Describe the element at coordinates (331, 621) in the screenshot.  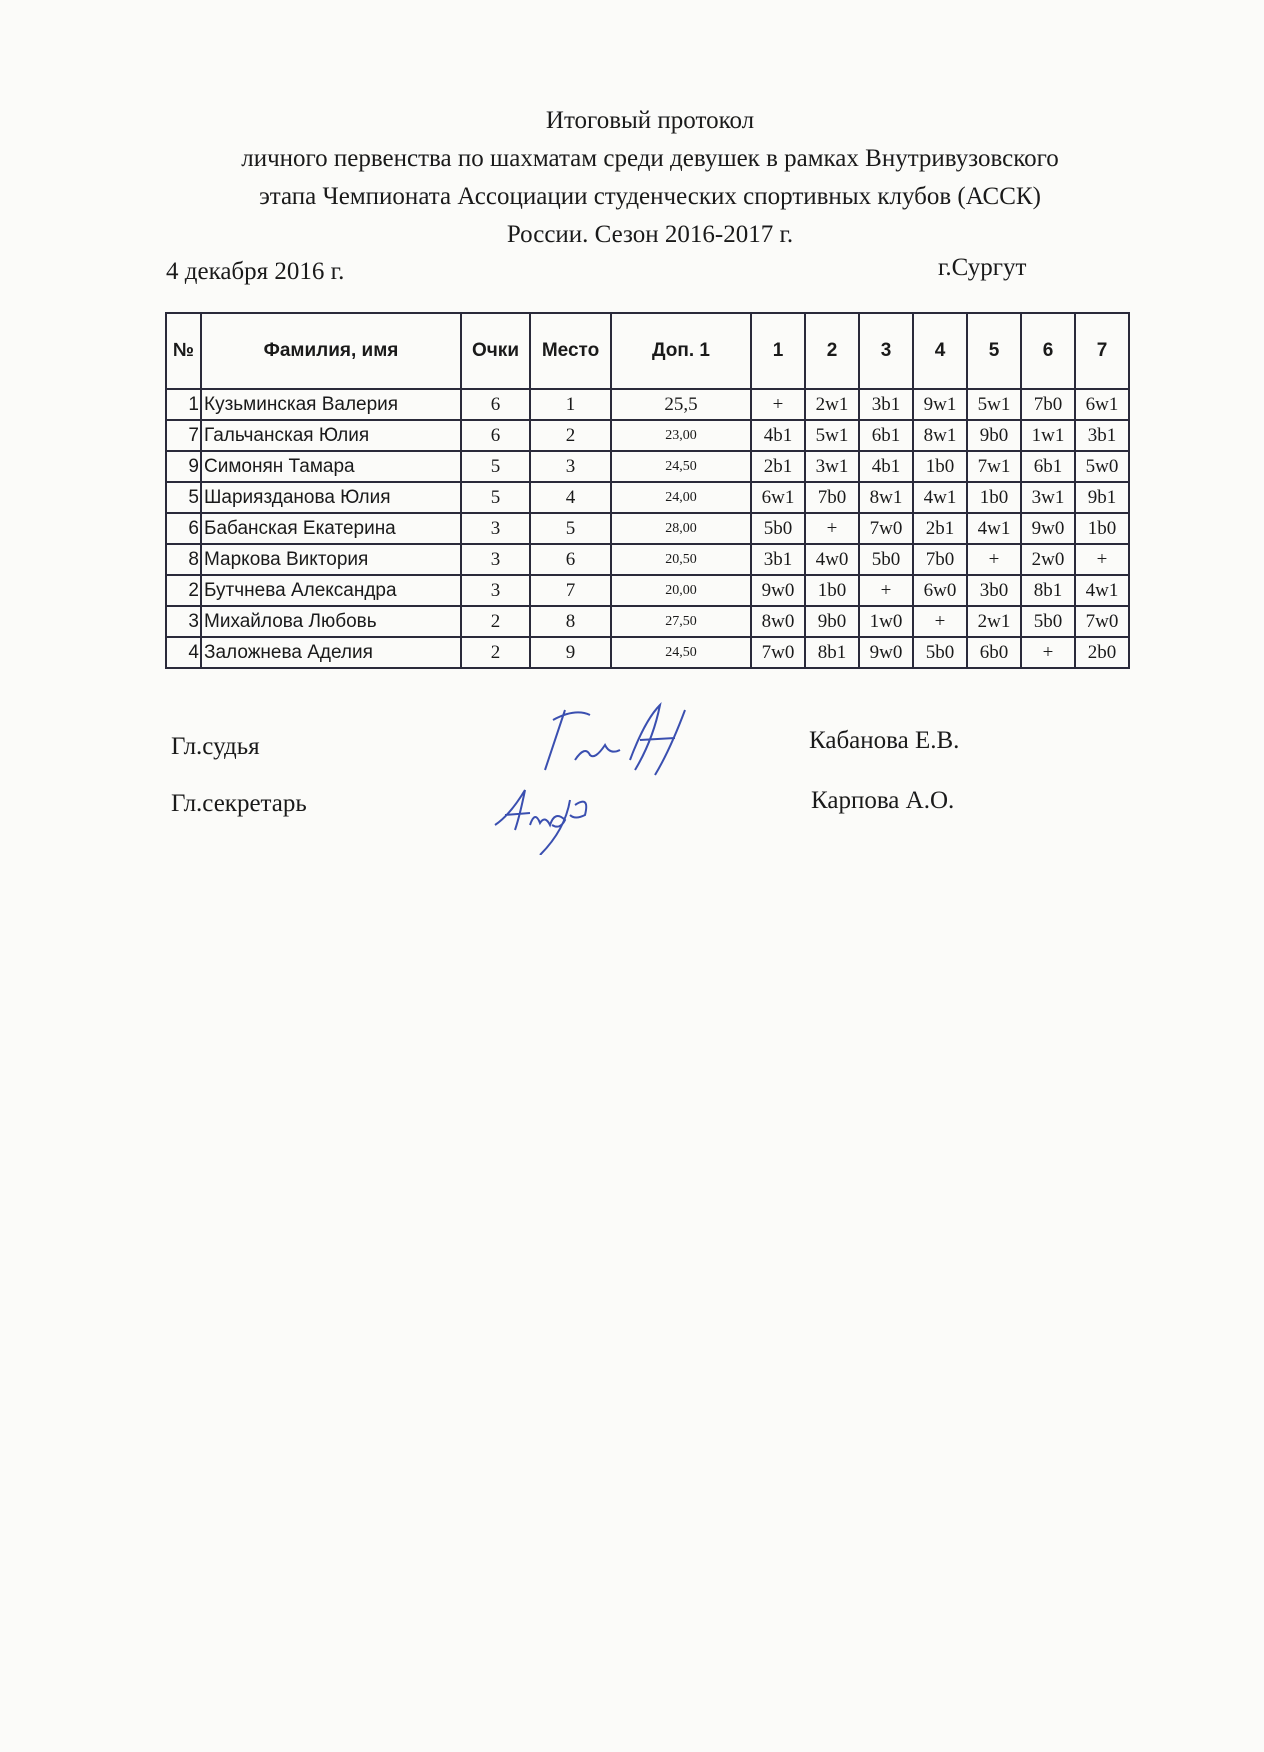
I see `player-name: Михайлова Любовь` at that location.